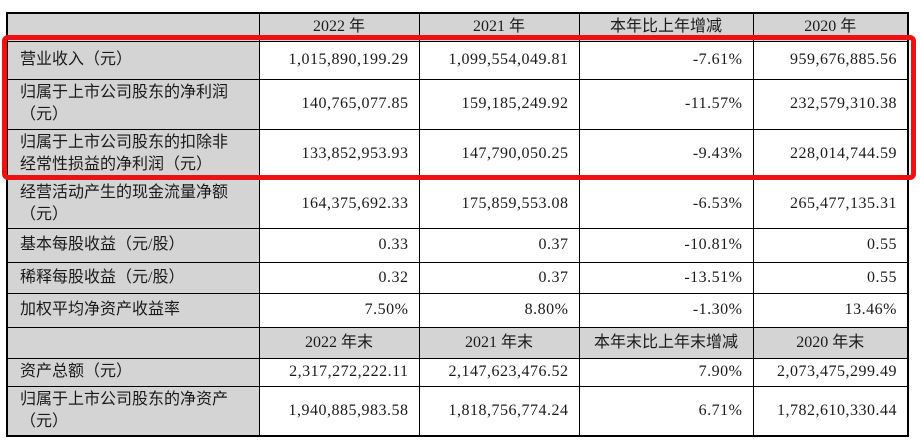 This screenshot has width=920, height=441. I want to click on table-header-row-annual: 2022 年 2021 年 本年比上年增减 2020 年, so click(457, 27).